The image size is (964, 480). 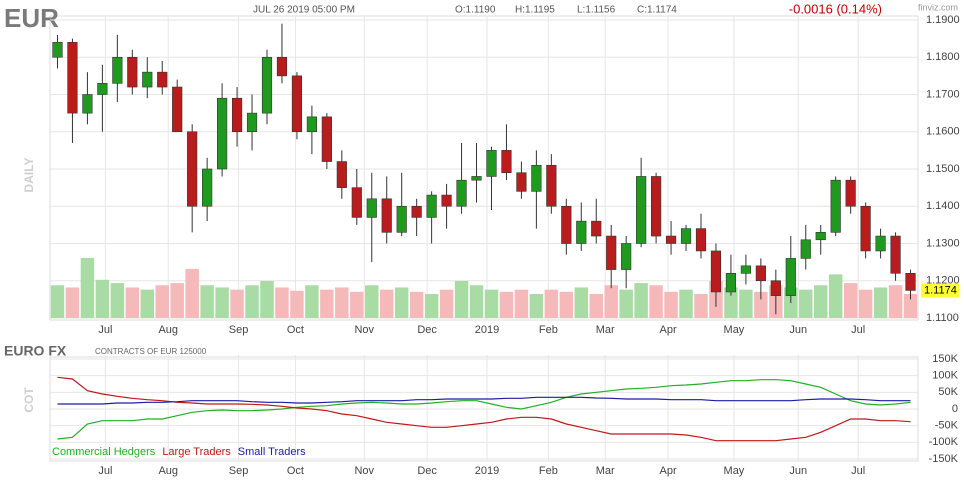 I want to click on price-tag-bg, so click(x=940, y=290).